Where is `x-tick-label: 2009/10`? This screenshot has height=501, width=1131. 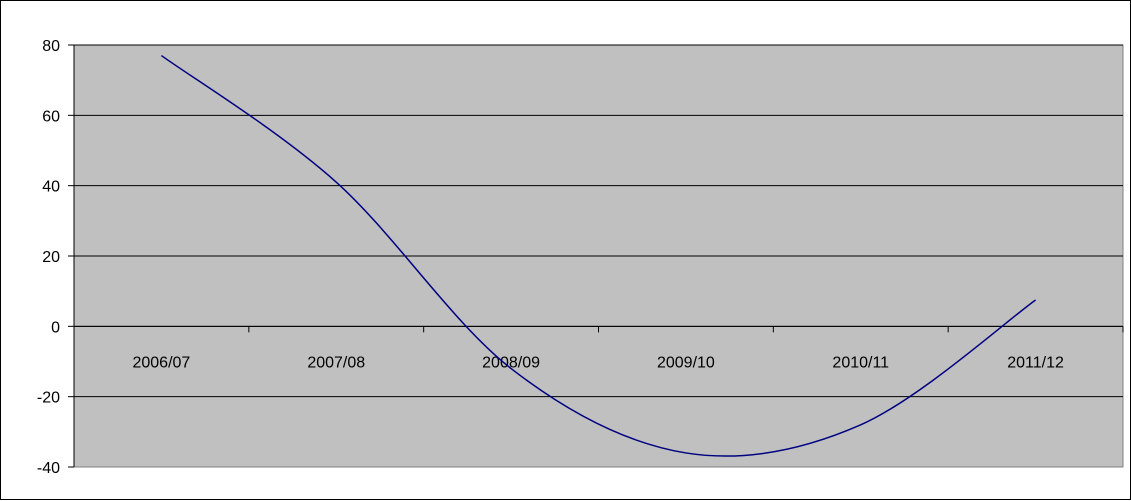 x-tick-label: 2009/10 is located at coordinates (686, 362).